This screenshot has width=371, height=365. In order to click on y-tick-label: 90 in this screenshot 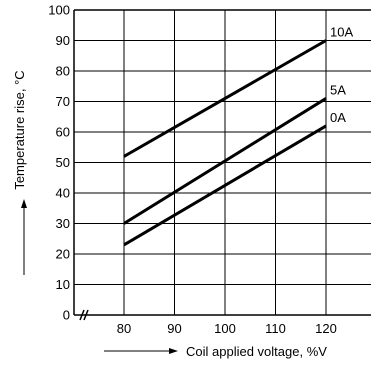, I will do `click(63, 40)`.